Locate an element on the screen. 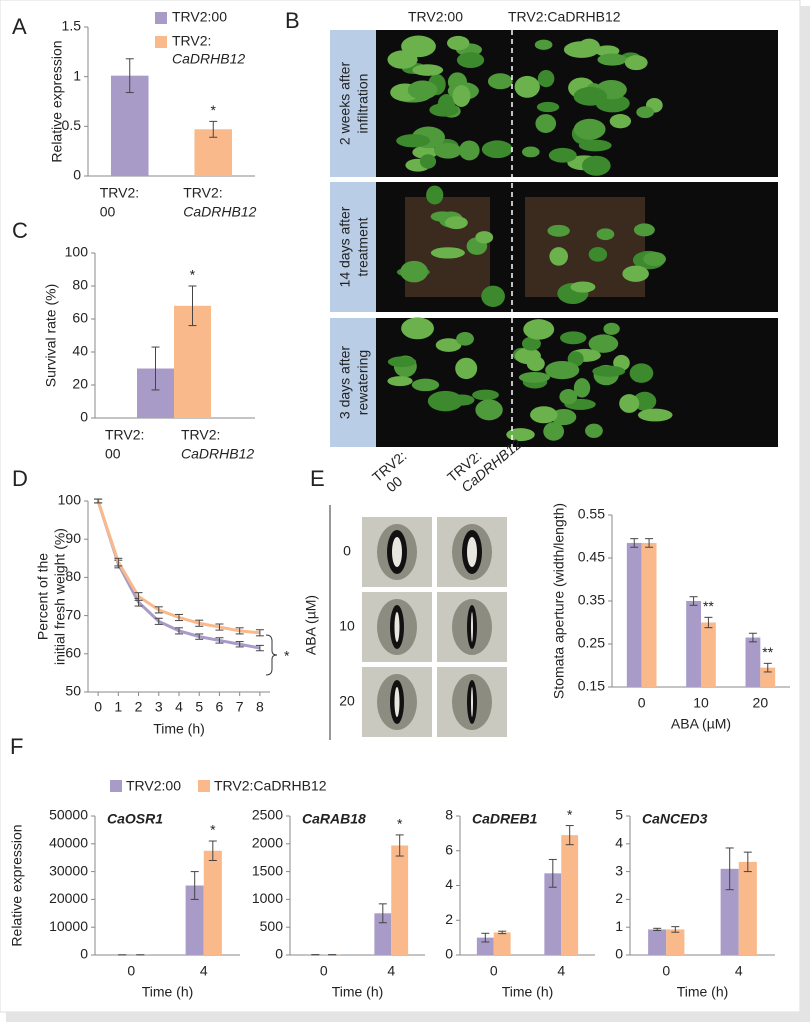  y-tick-label: 40 is located at coordinates (80, 351).